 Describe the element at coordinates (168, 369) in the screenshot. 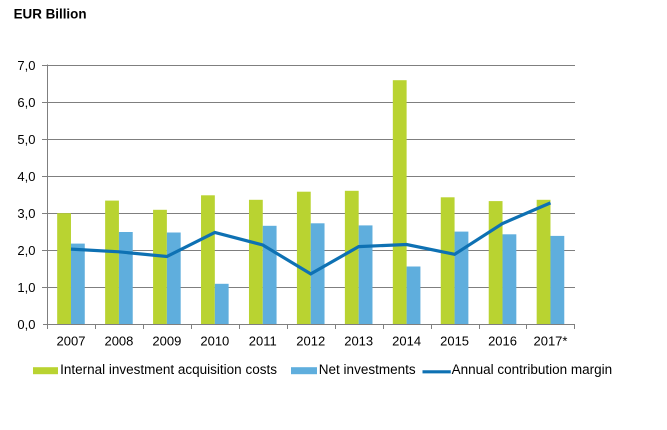

I see `svg-text:Internal investment acquisitio: Internal investment acquisition costs` at that location.